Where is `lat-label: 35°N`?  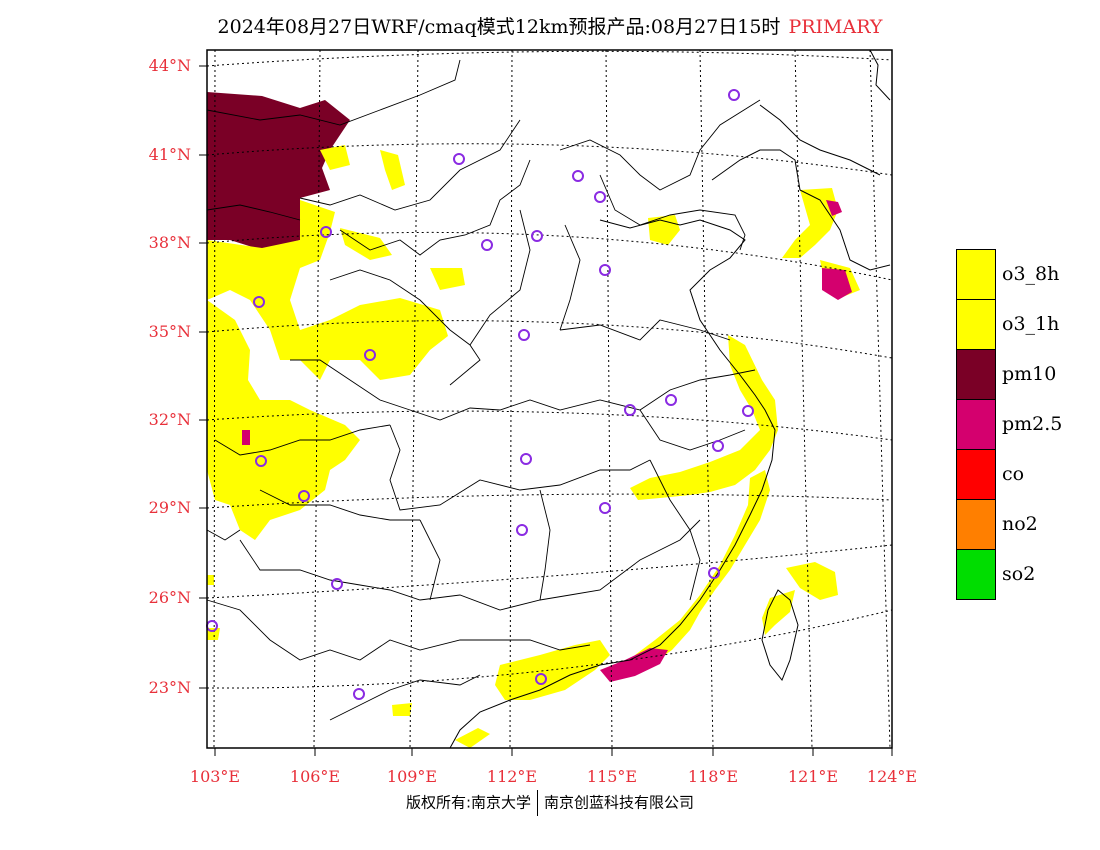
lat-label: 35°N is located at coordinates (170, 331).